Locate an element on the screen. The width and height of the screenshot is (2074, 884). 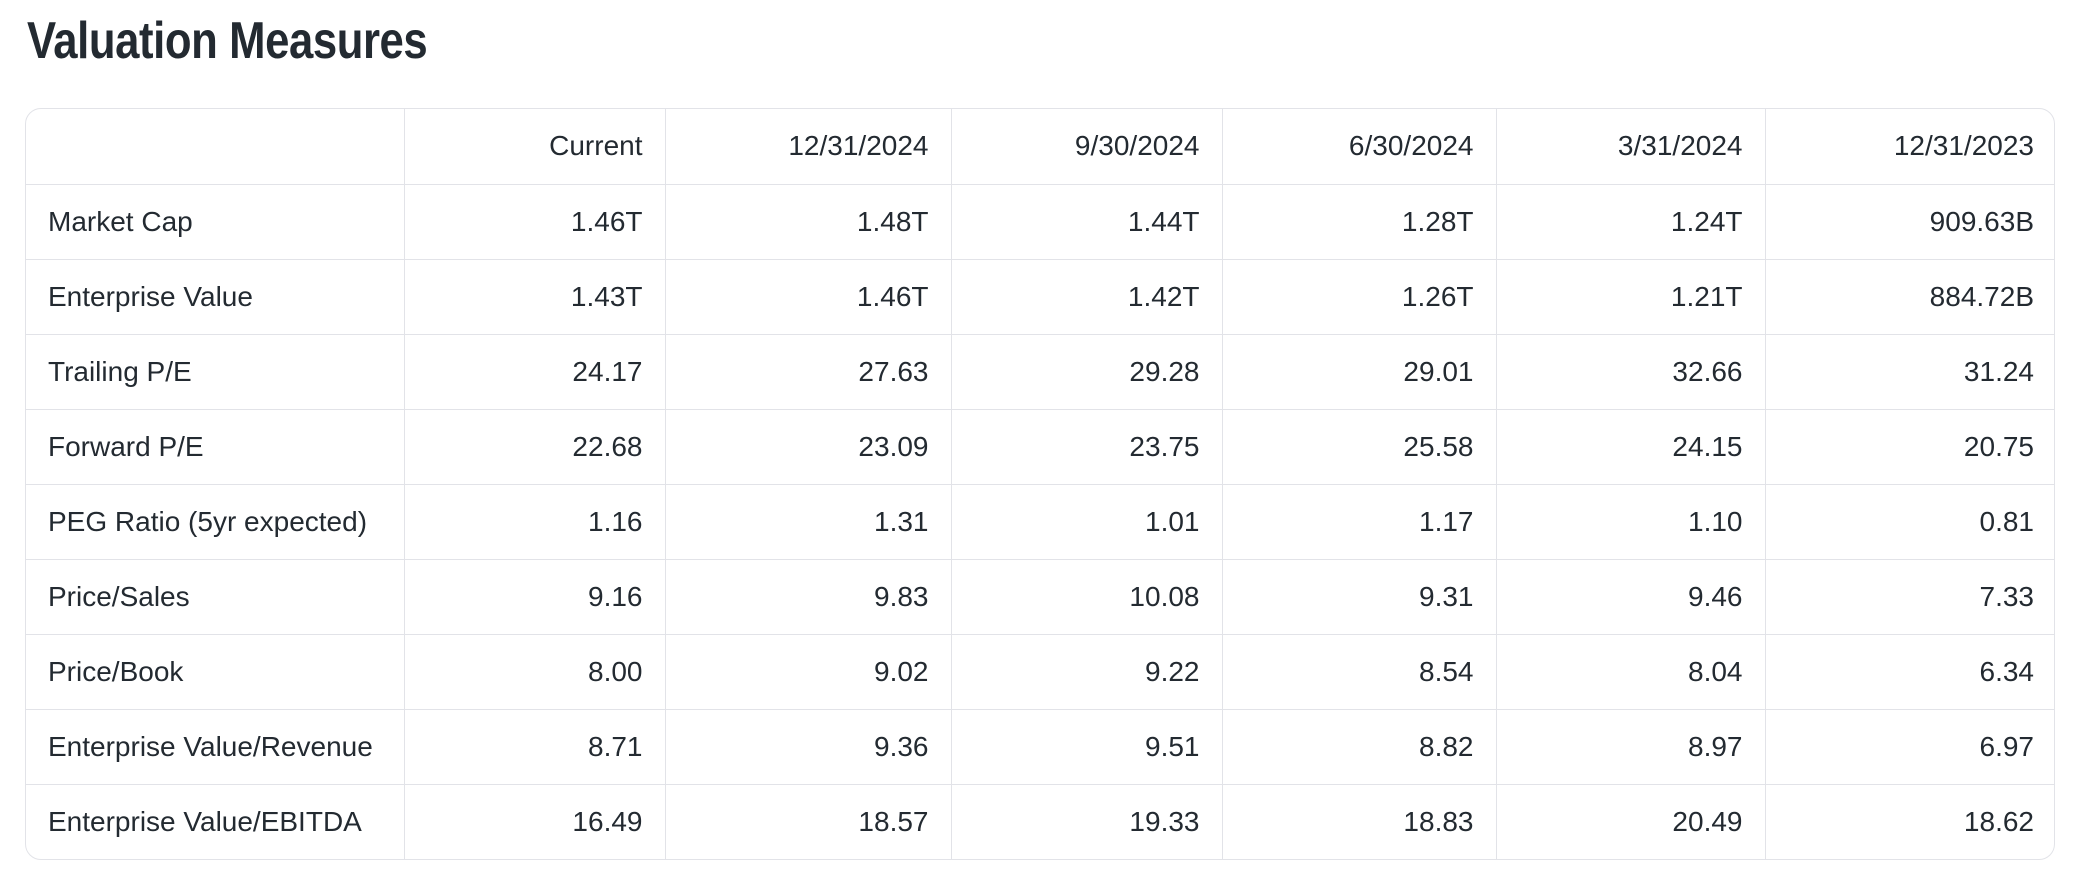
value-cell: 1.42T is located at coordinates (1086, 296).